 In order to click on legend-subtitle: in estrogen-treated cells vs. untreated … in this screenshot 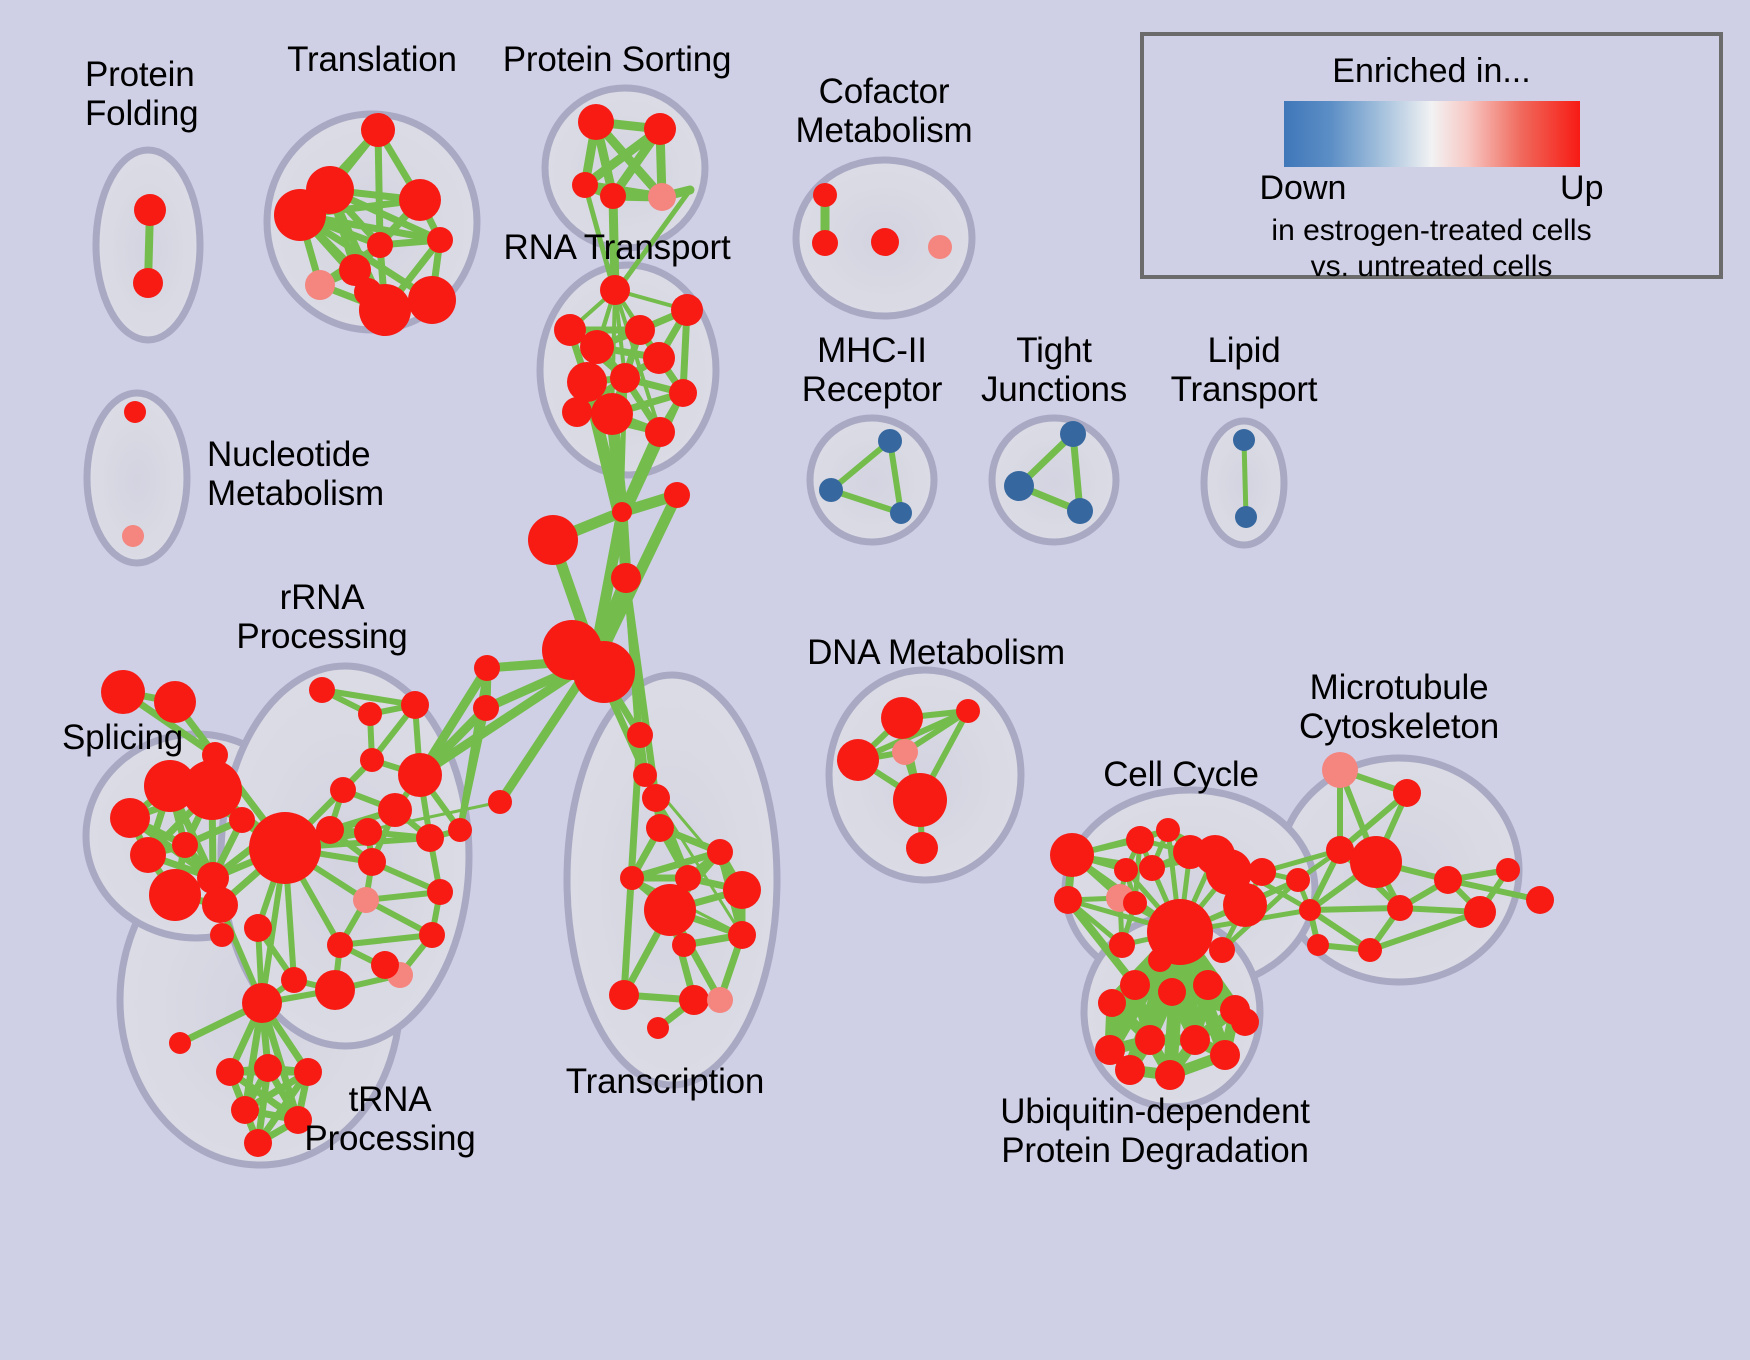, I will do `click(1431, 249)`.